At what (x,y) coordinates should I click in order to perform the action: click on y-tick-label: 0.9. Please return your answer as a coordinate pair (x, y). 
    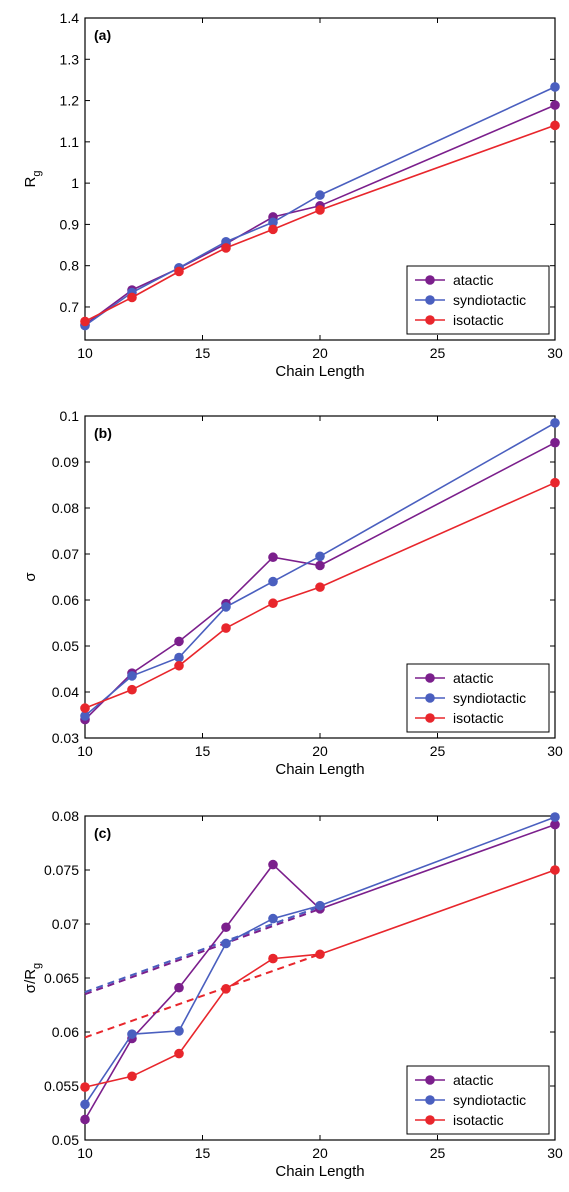
    Looking at the image, I should click on (70, 224).